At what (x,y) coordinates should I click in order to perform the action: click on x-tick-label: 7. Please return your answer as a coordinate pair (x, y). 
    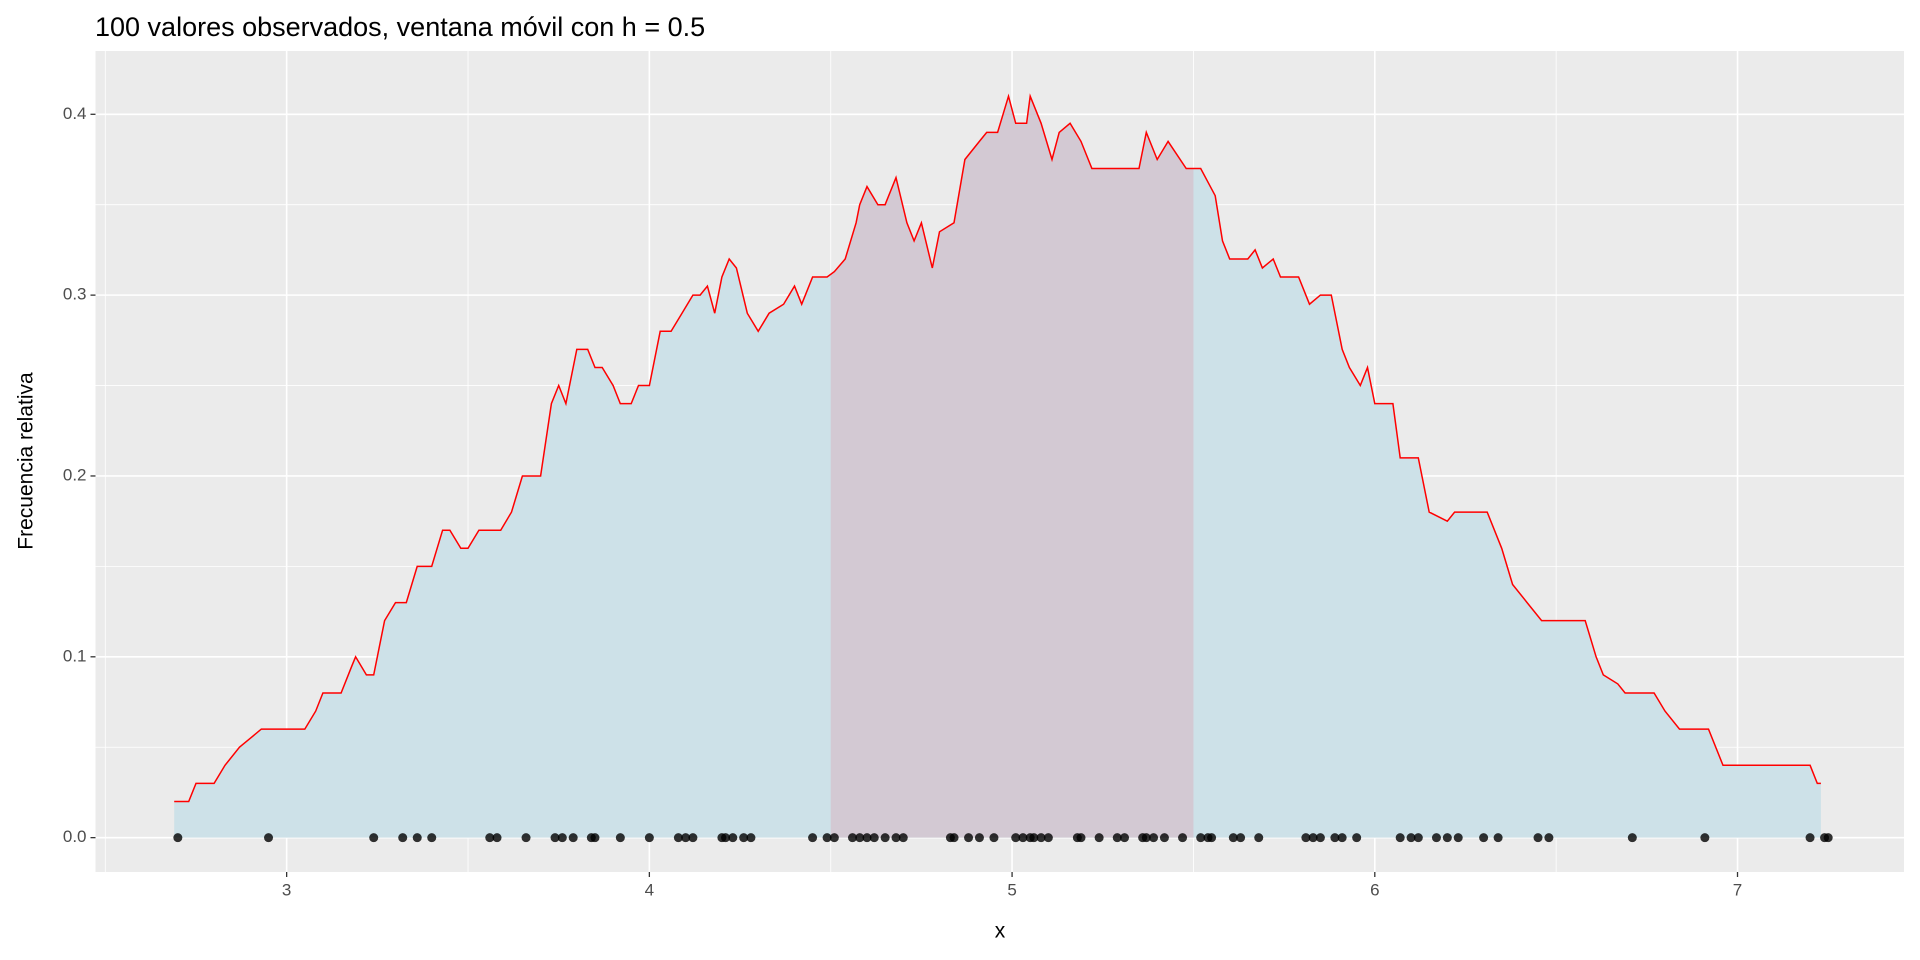
    Looking at the image, I should click on (1737, 889).